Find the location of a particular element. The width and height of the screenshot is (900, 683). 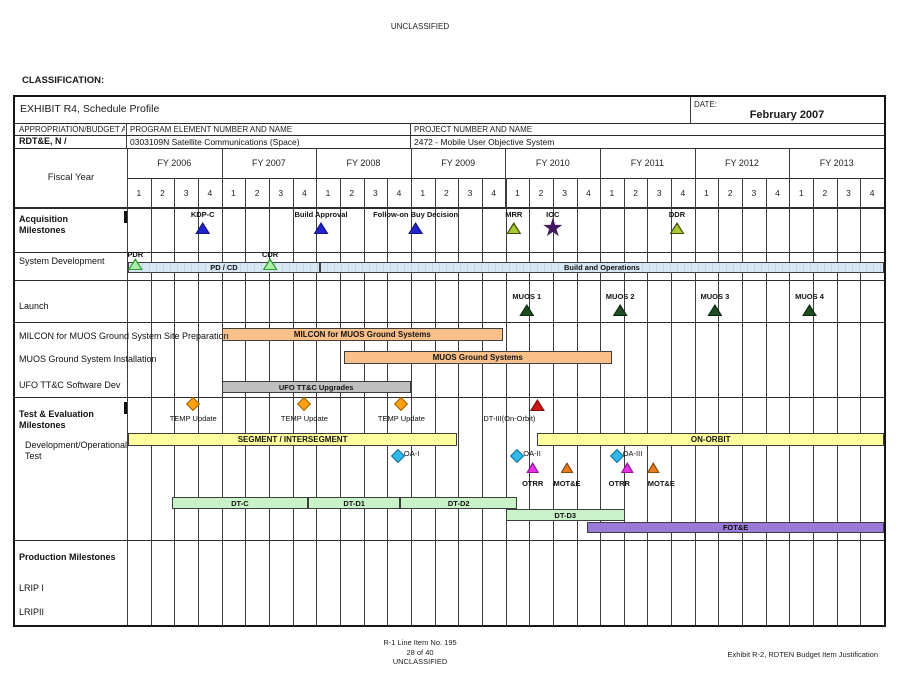

marker-triangle-dt-iii-on-orbit is located at coordinates (537, 405).